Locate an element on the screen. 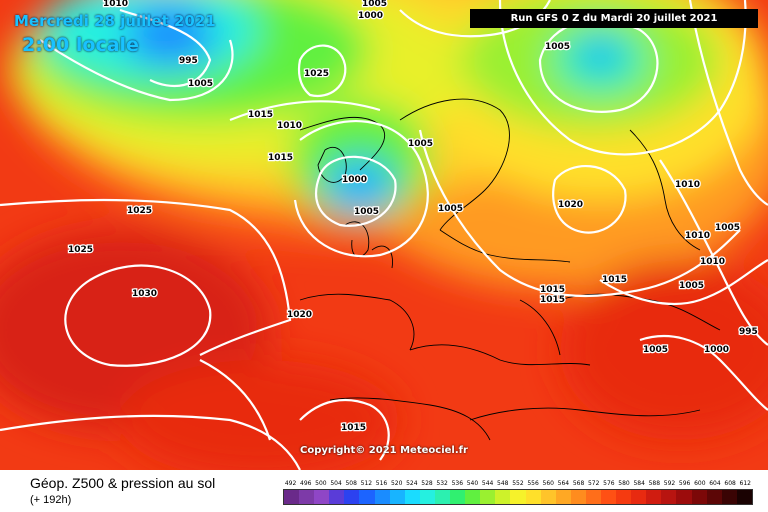  scale-label: 544 is located at coordinates (487, 483).